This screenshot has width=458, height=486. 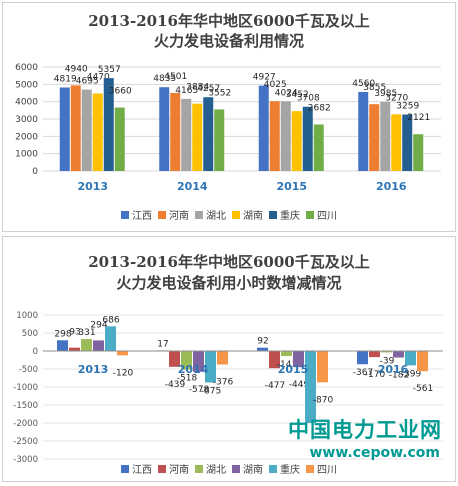 What do you see at coordinates (98, 78) in the screenshot?
I see `data-label: 4470` at bounding box center [98, 78].